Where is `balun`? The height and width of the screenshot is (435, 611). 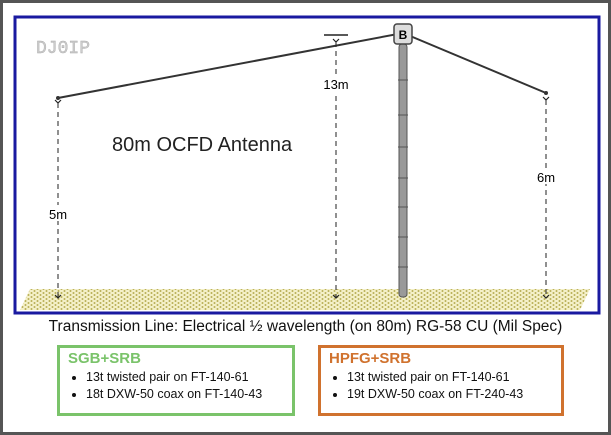 balun is located at coordinates (403, 34).